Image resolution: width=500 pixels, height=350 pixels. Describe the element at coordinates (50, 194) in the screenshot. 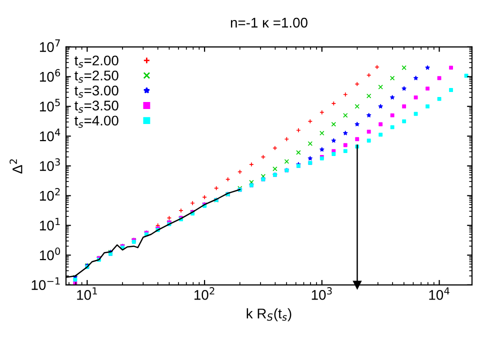

I see `y-tick-label: 10$^{2}$` at that location.